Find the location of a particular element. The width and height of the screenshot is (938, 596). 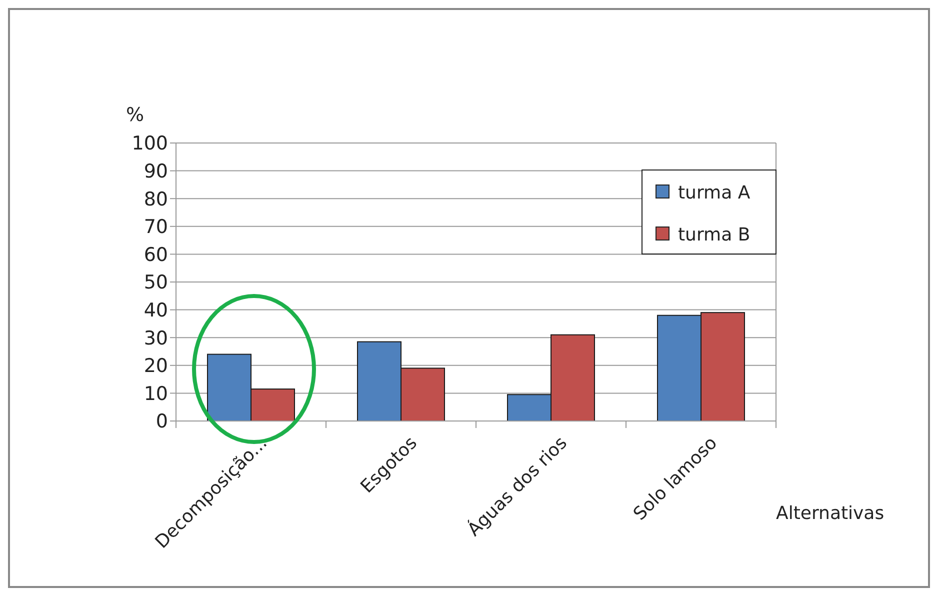

y-tick-label: 20 is located at coordinates (156, 366).